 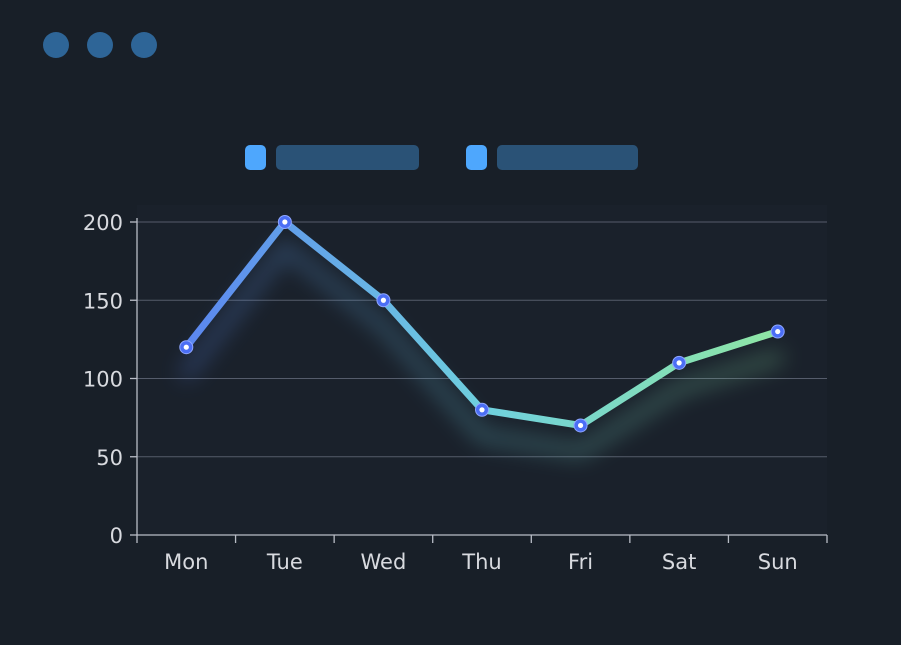 I want to click on data-point-mon, so click(x=186, y=347).